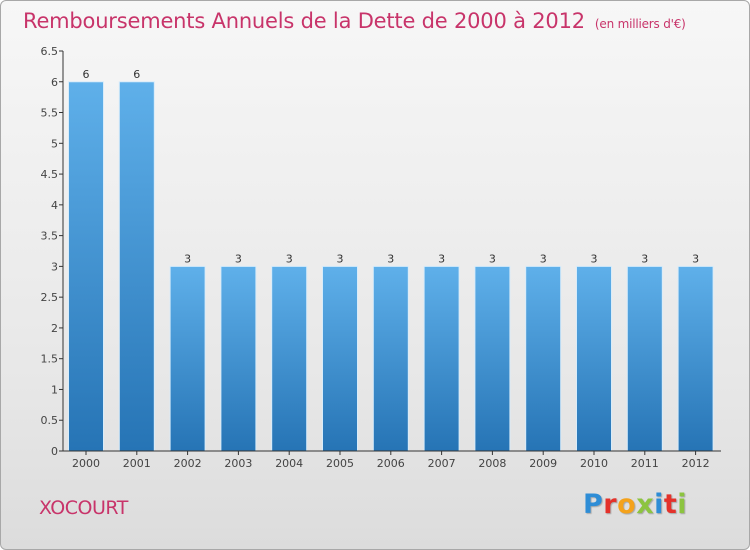 The image size is (750, 550). I want to click on x-tick-label: 2002, so click(188, 463).